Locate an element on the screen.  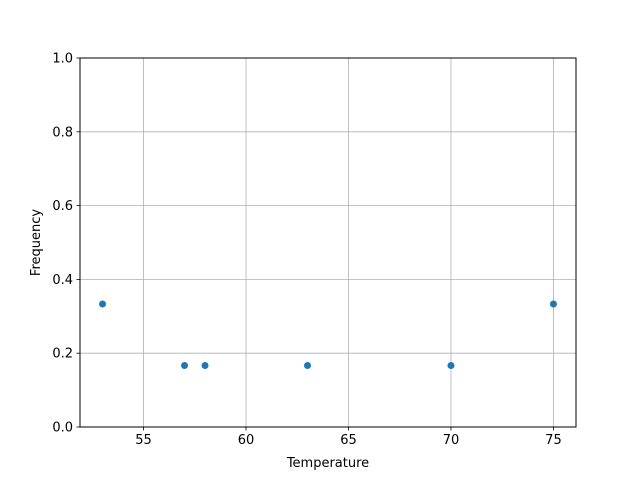
y-axis-label: Frequency is located at coordinates (36, 242).